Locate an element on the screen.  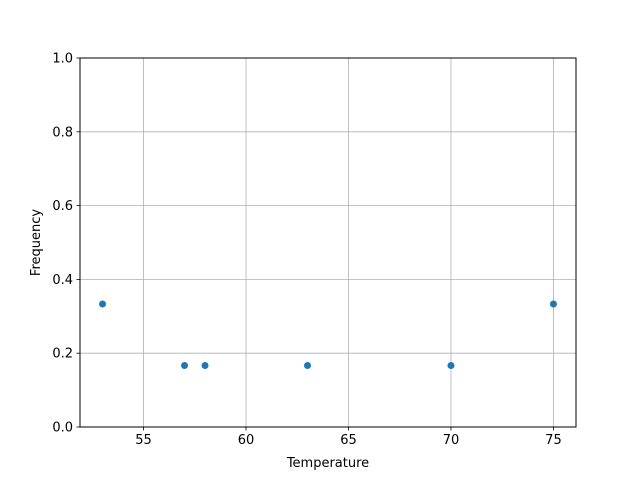
y-axis-label: Frequency is located at coordinates (36, 242).